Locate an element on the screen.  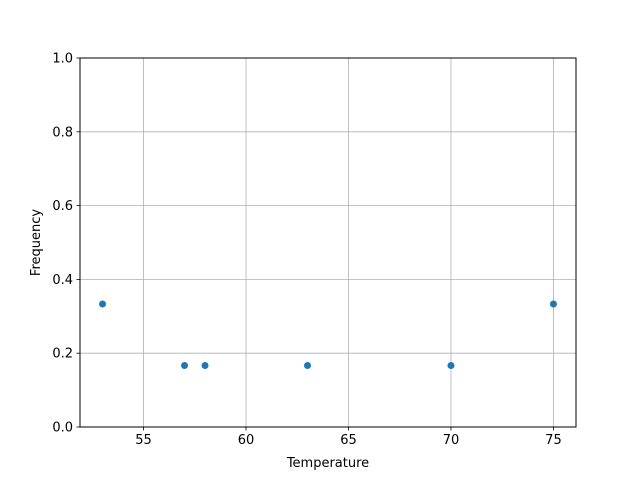
y-axis-label: Frequency is located at coordinates (36, 242).